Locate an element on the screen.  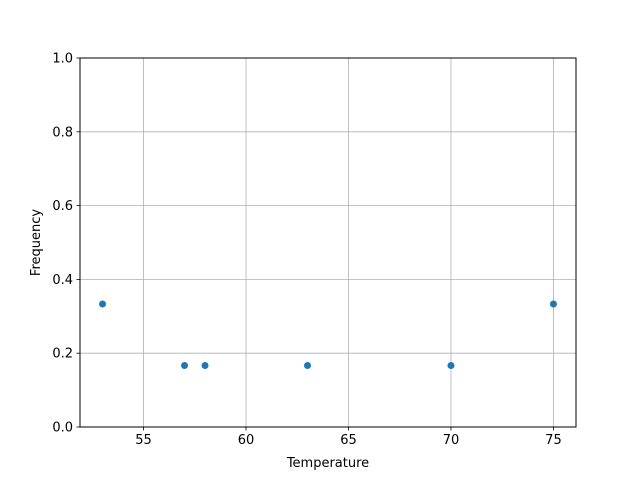
y-axis-label: Frequency is located at coordinates (36, 242).